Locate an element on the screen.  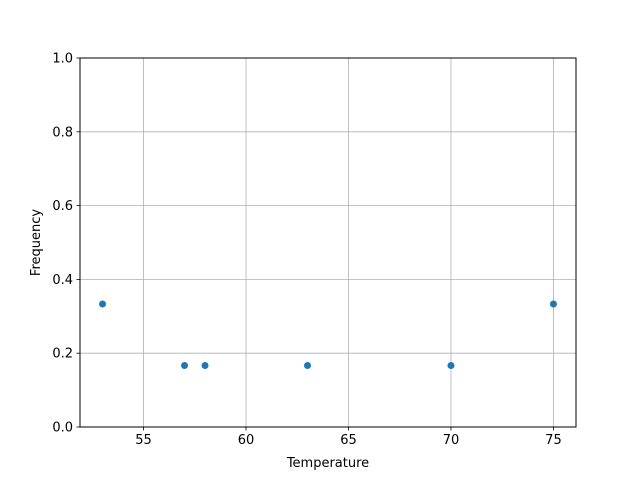
y-axis-label: Frequency is located at coordinates (36, 242).